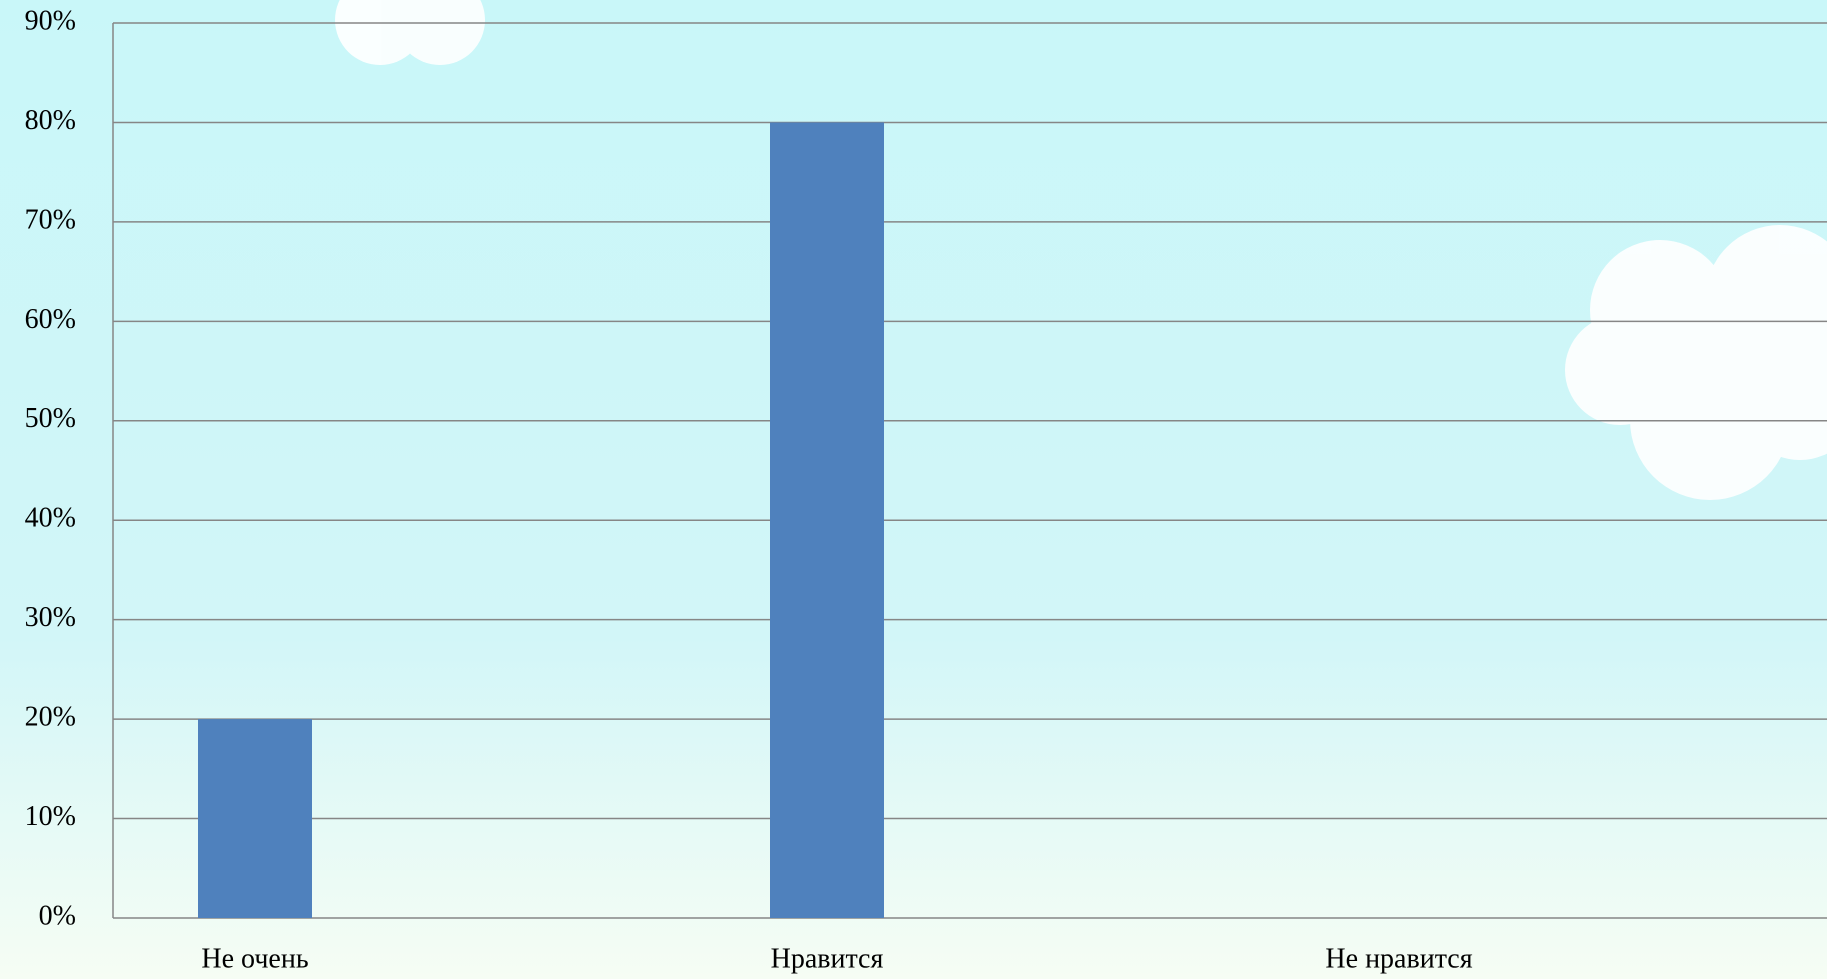  I want to click on y-tick-label: 90%, so click(50, 20).